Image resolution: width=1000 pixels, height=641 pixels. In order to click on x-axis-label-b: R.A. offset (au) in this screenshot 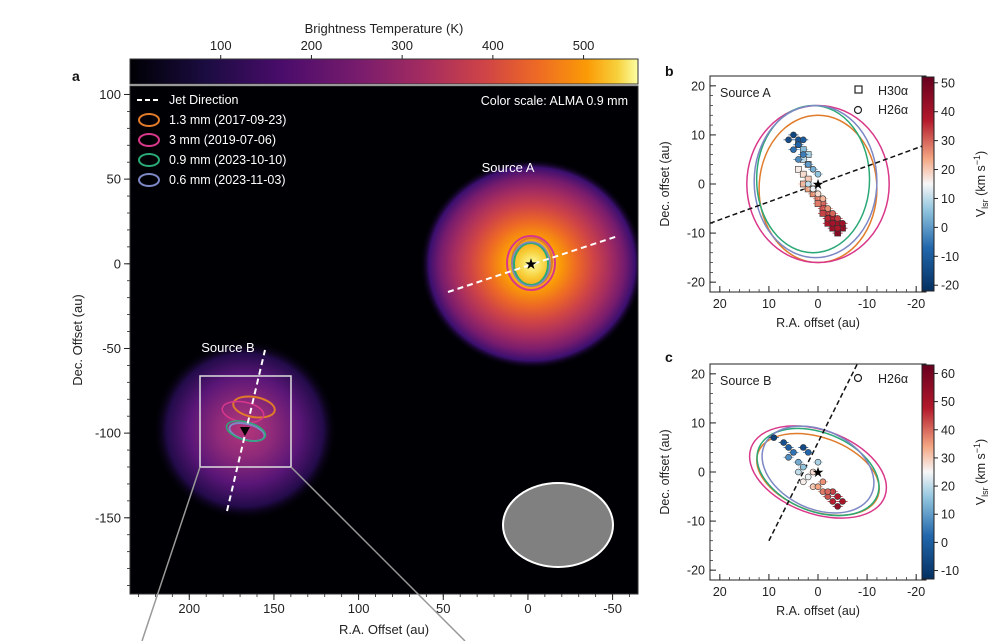, I will do `click(818, 323)`.